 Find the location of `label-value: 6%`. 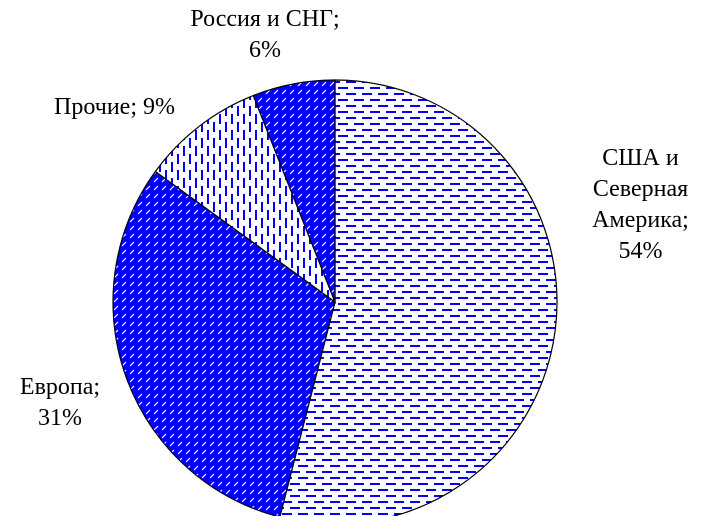

label-value: 6% is located at coordinates (265, 50).